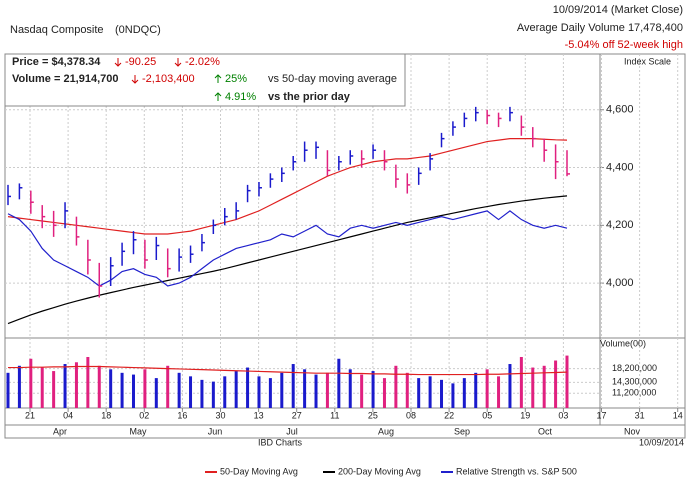 This screenshot has height=484, width=688. What do you see at coordinates (140, 62) in the screenshot?
I see `price-change: -90.25` at bounding box center [140, 62].